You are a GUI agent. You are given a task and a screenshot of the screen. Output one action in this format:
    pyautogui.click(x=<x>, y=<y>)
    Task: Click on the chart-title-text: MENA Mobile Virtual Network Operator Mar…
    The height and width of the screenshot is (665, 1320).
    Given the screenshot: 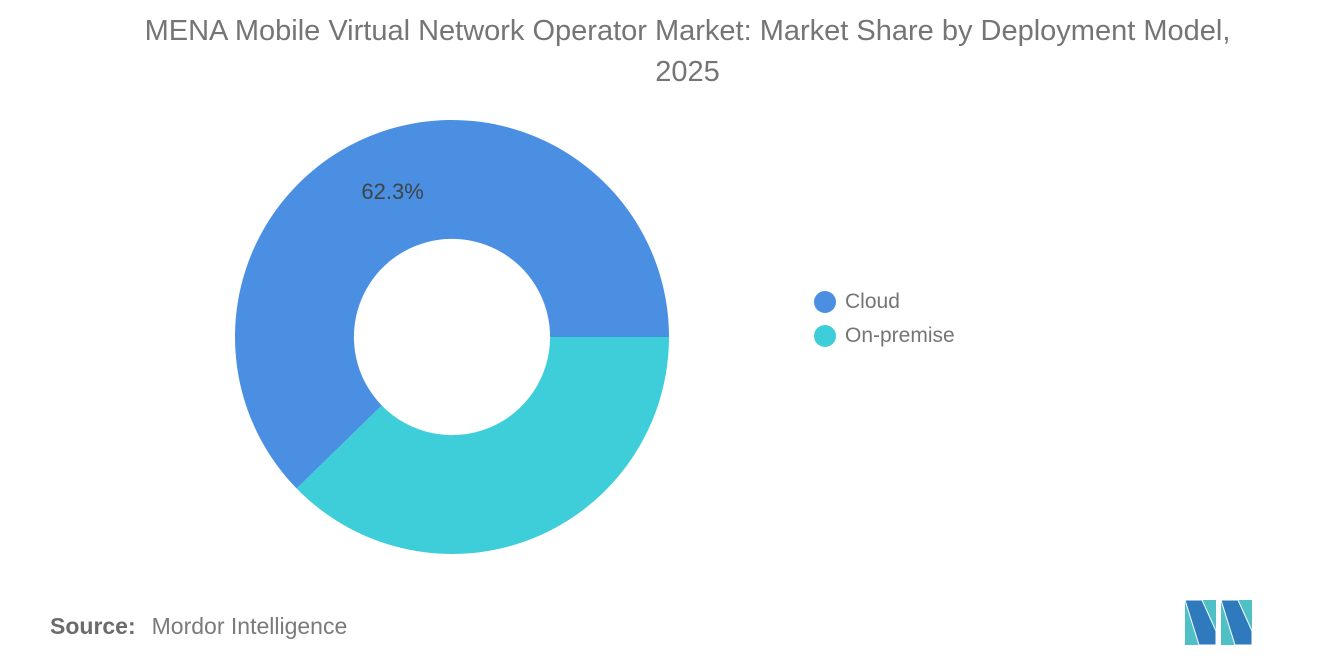 What is the action you would take?
    pyautogui.click(x=687, y=51)
    